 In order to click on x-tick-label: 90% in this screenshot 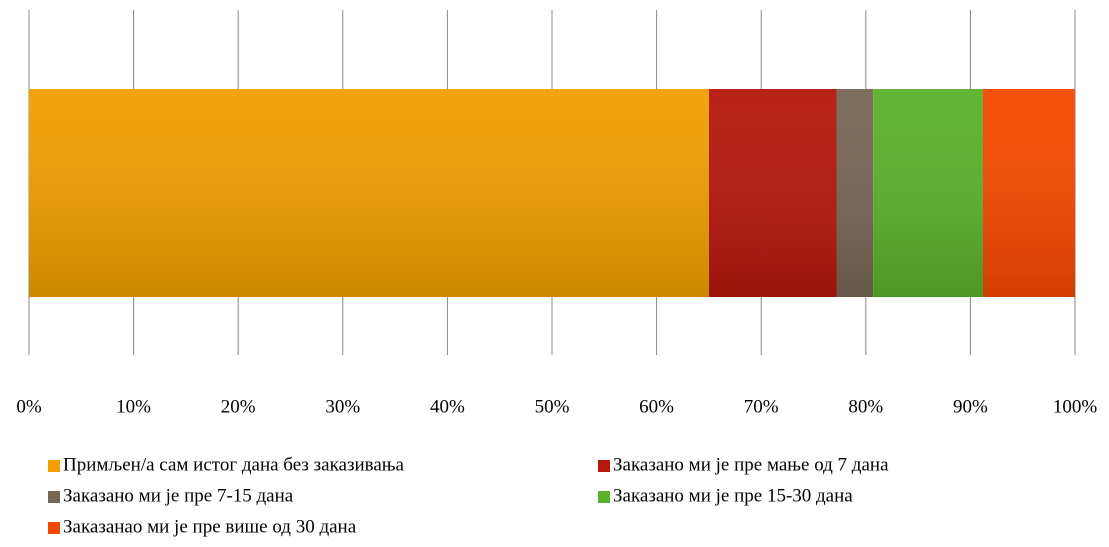, I will do `click(970, 406)`.